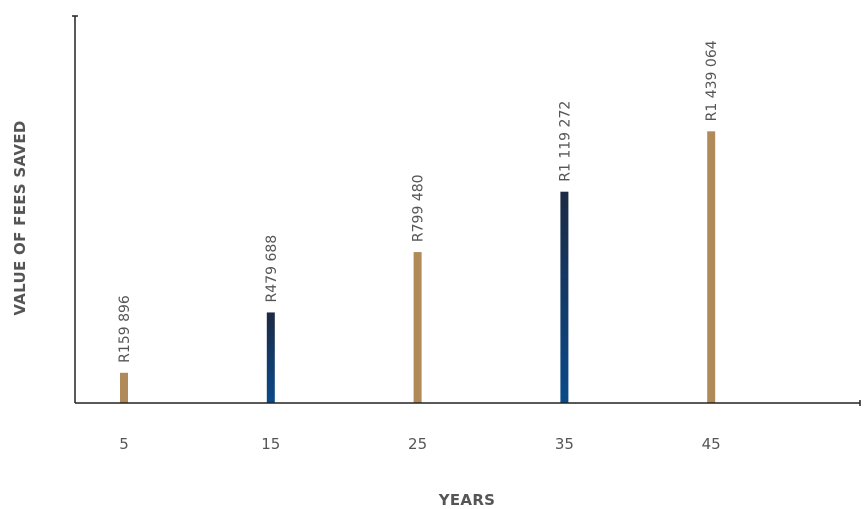 This screenshot has height=509, width=864. I want to click on x-axis-title: YEARS, so click(467, 500).